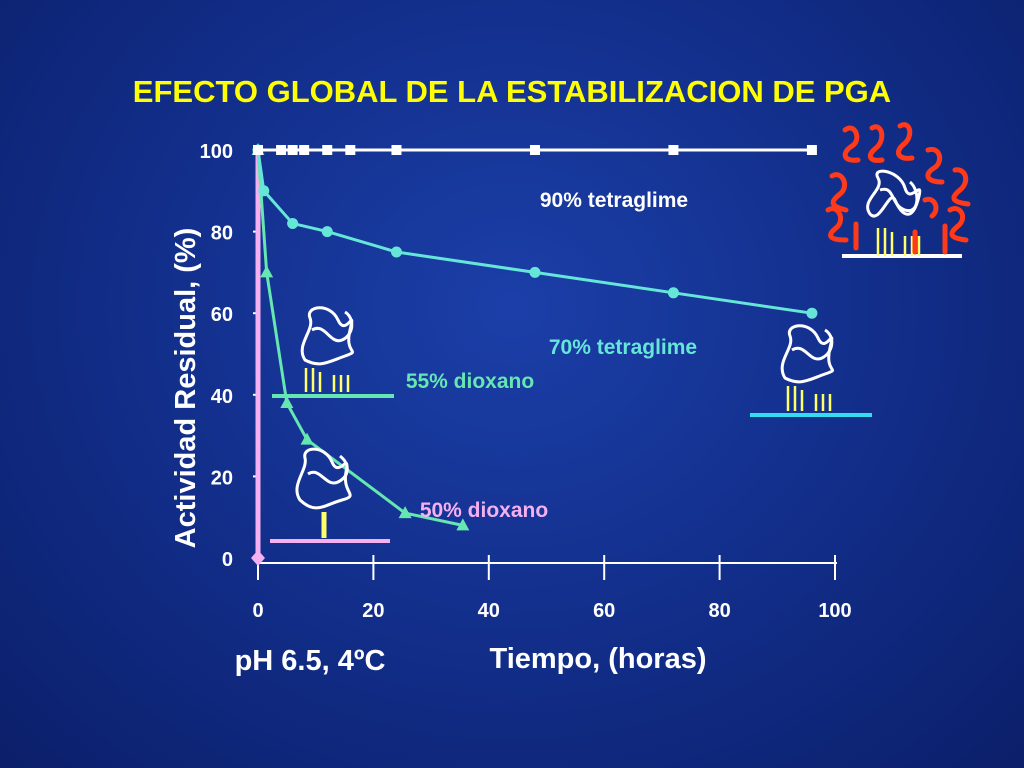 This screenshot has width=1024, height=768. What do you see at coordinates (222, 315) in the screenshot?
I see `y-tick-label: 60` at bounding box center [222, 315].